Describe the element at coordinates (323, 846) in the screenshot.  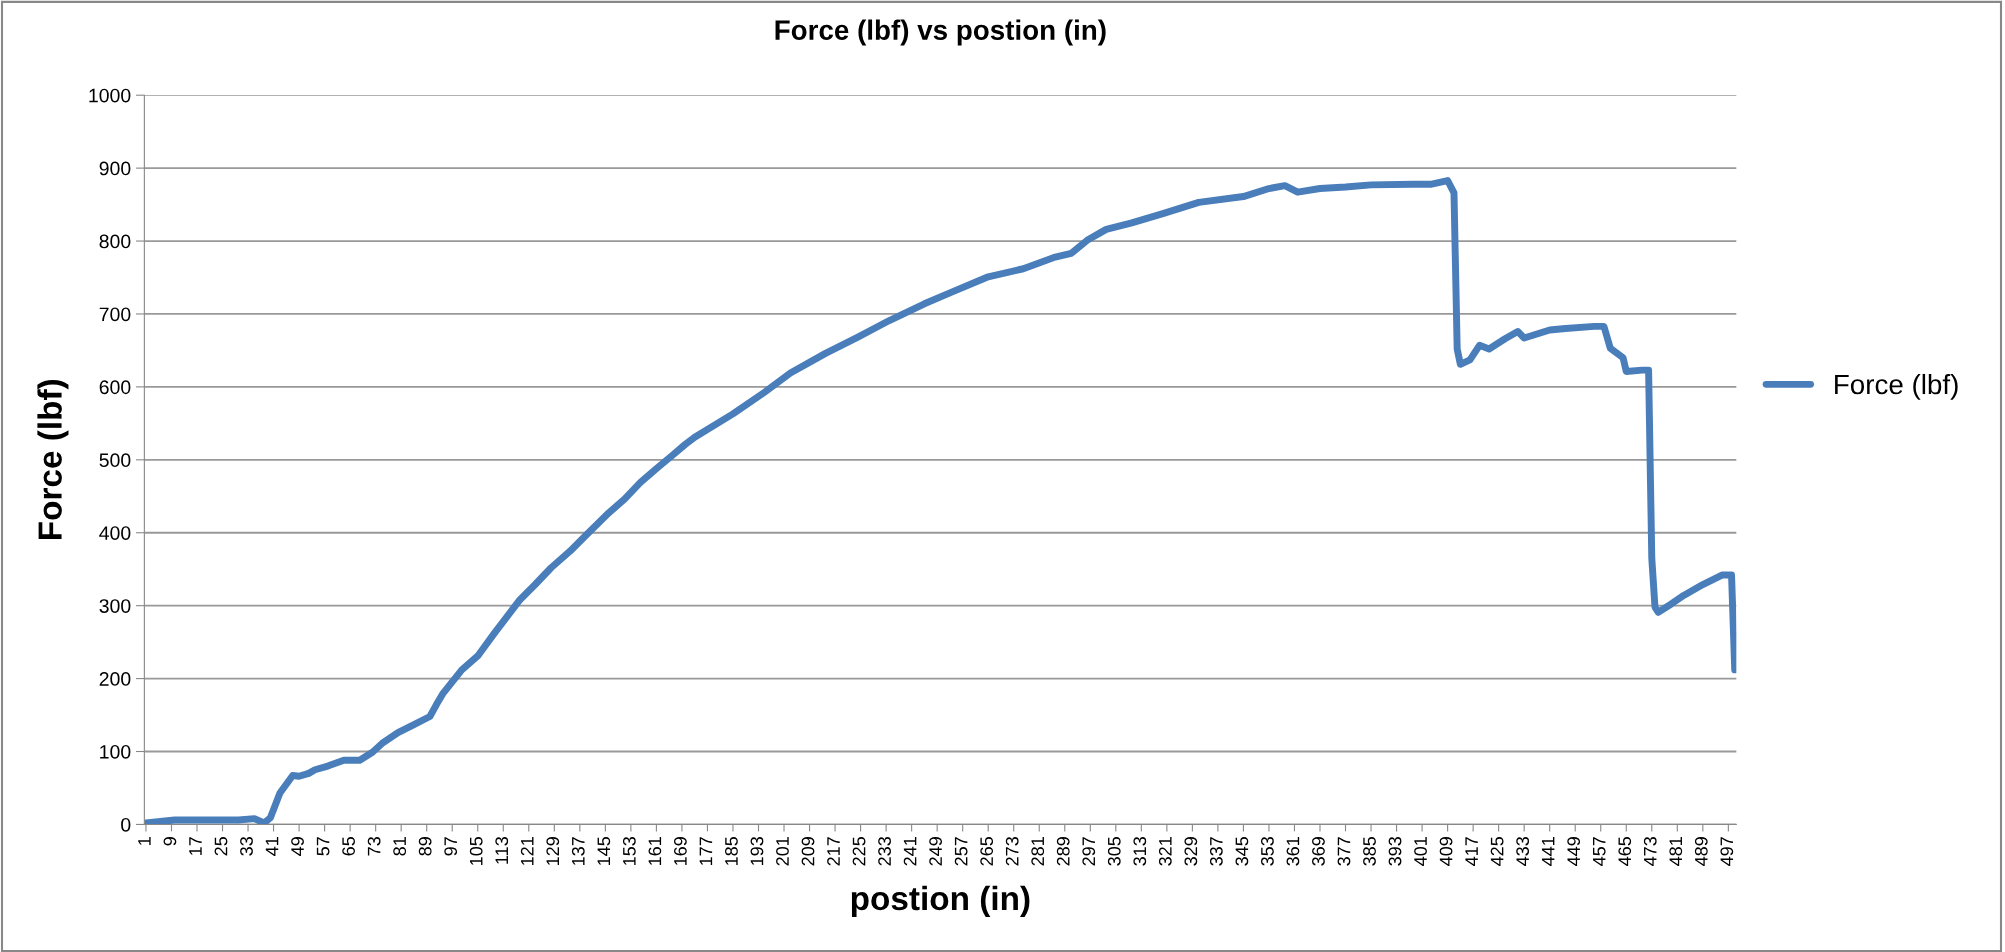
I see `x-tick-label: 57` at that location.